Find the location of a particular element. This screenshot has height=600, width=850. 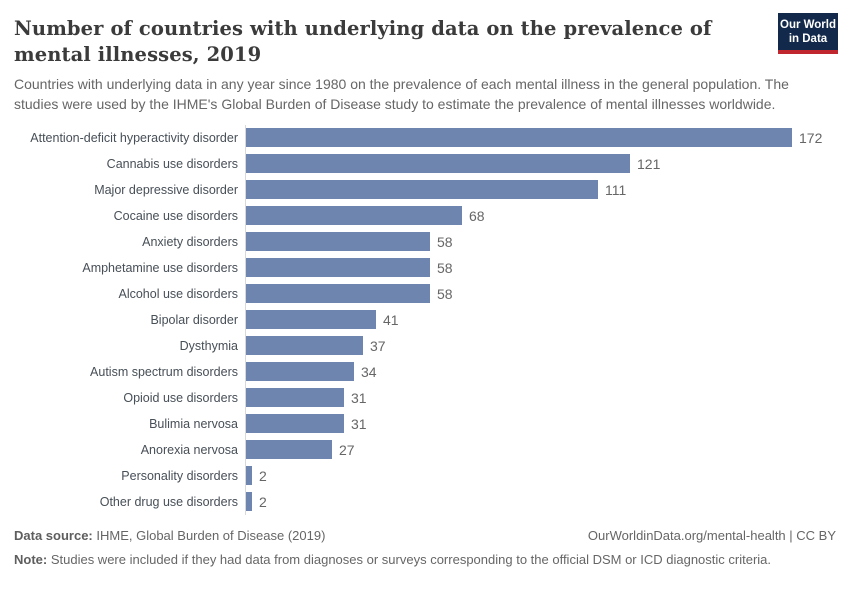

bar-row: Bulimia nervosa 31 is located at coordinates (425, 423).